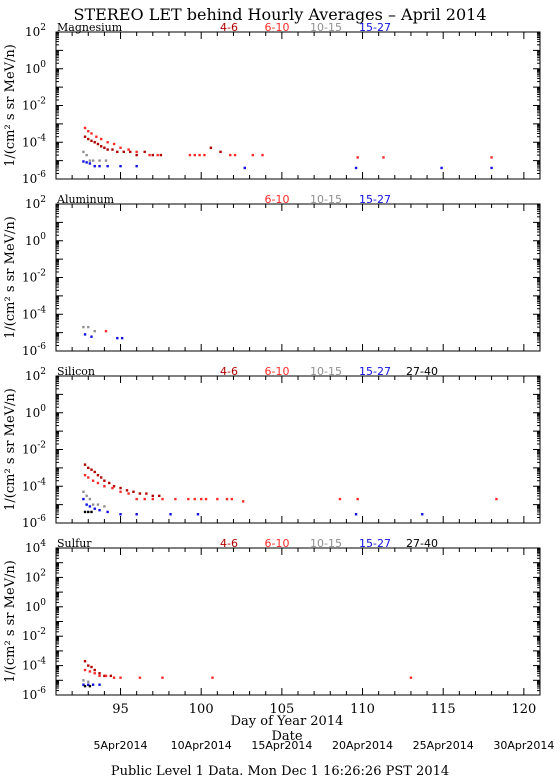  I want to click on y-tick-label: 10⁻⁴, so click(34, 141).